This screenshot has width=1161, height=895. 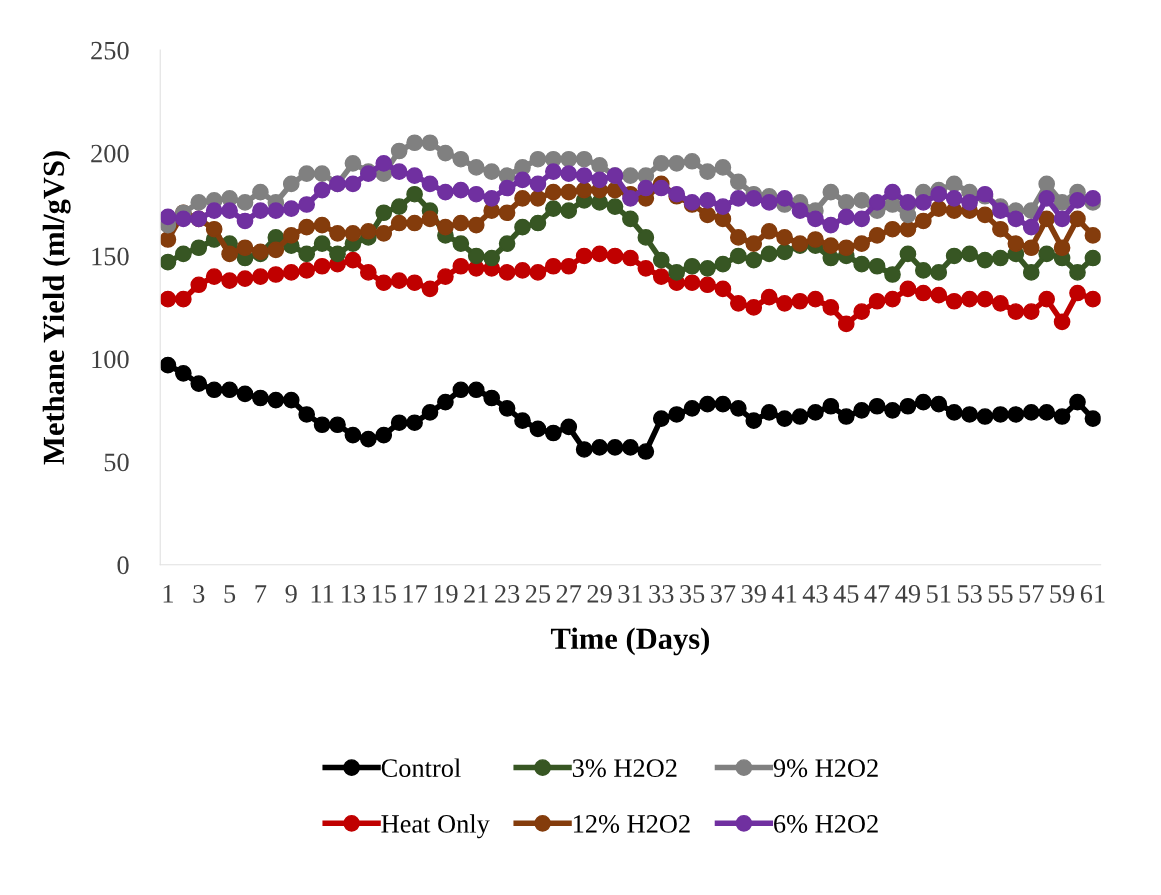 What do you see at coordinates (569, 594) in the screenshot?
I see `x-tick-label: 27` at bounding box center [569, 594].